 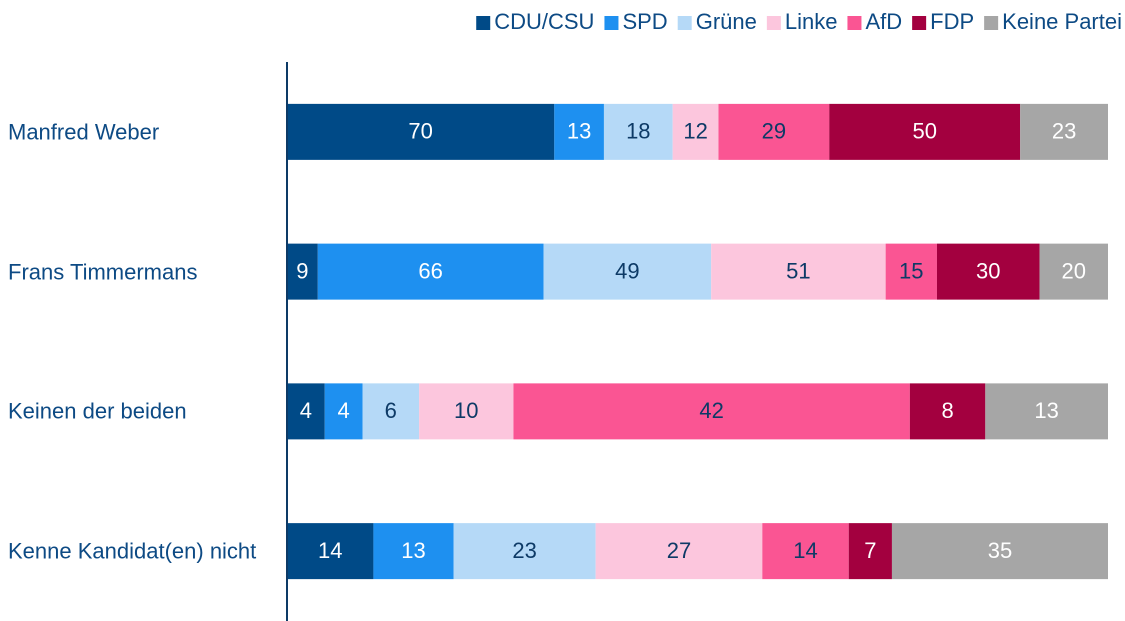 I want to click on value-label: 29, so click(x=774, y=131).